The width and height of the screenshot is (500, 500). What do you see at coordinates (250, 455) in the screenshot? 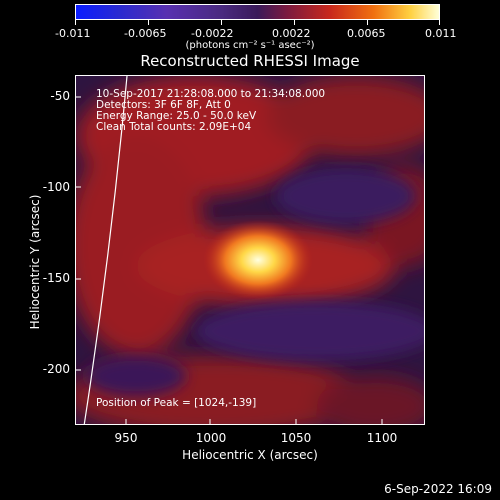
I see `x-axis-label: Heliocentric X (arcsec)` at bounding box center [250, 455].